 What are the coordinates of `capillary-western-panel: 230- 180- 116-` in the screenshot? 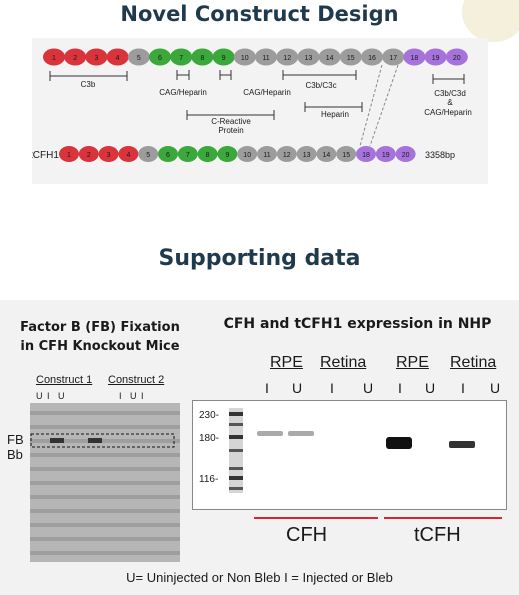 It's located at (349, 455).